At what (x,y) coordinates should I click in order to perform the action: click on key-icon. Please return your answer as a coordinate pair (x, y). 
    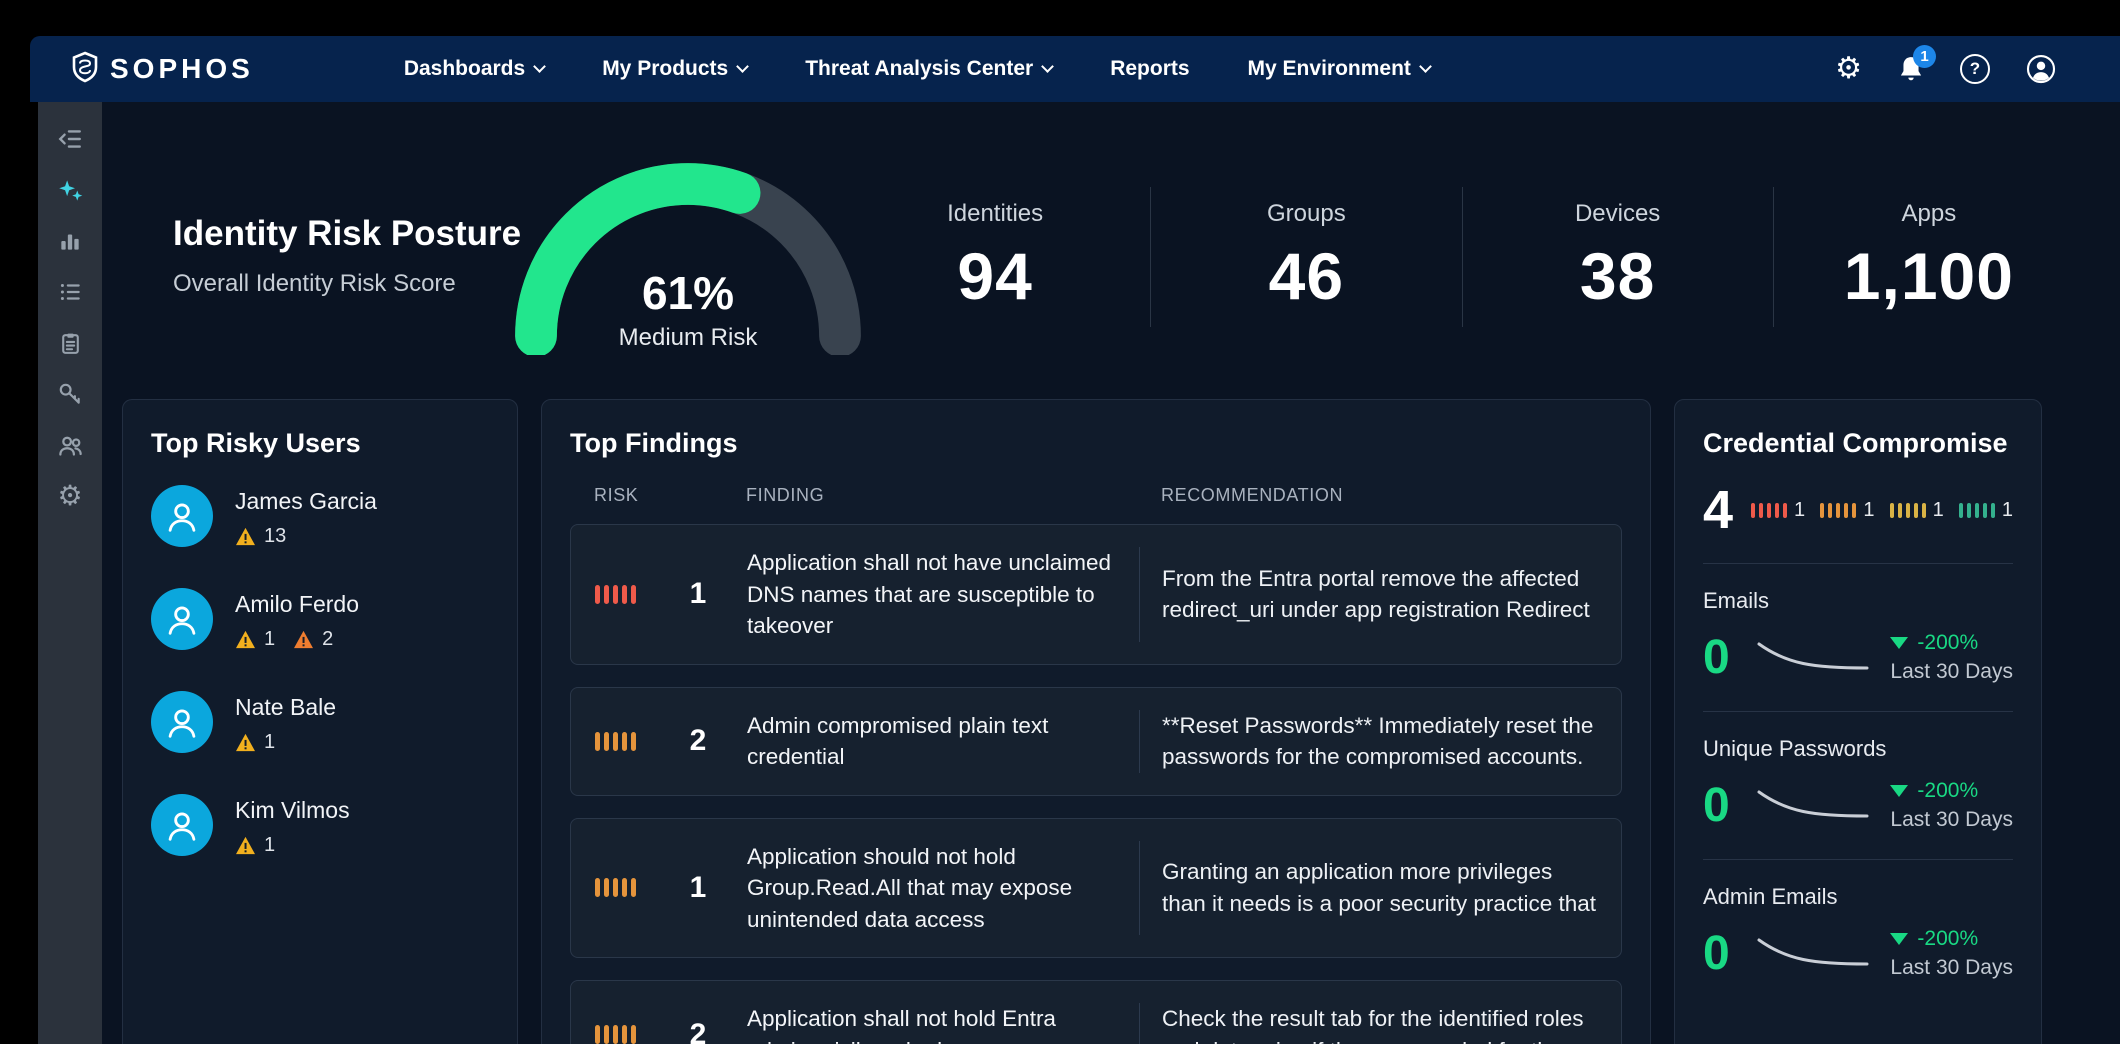
    Looking at the image, I should click on (70, 394).